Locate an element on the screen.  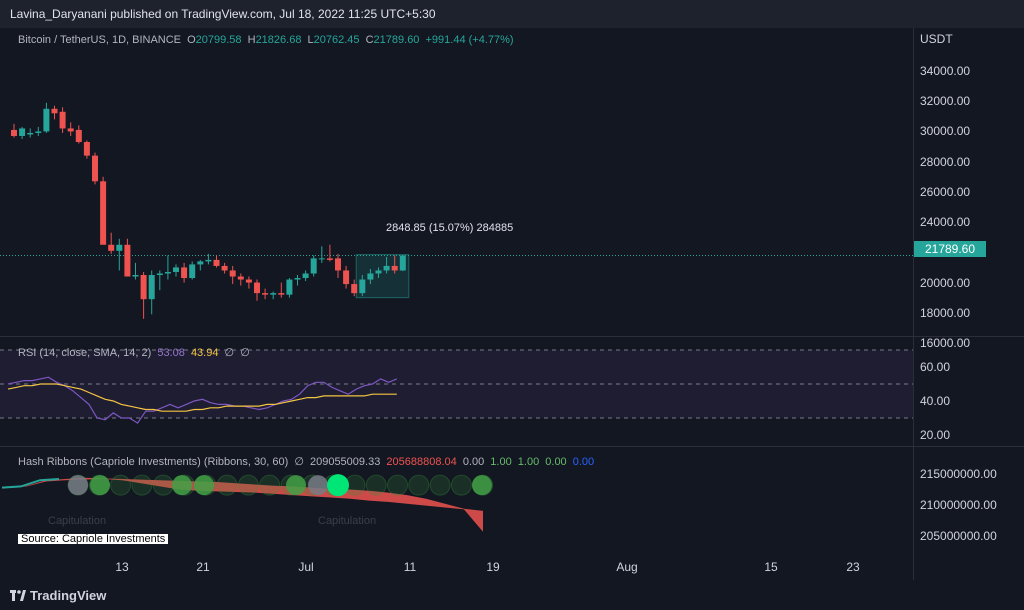
hash-ribbon-fill is located at coordinates (245, 504).